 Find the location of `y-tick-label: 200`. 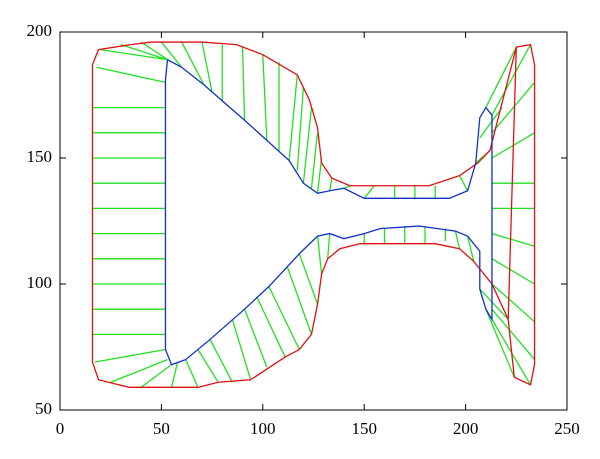

y-tick-label: 200 is located at coordinates (40, 30).